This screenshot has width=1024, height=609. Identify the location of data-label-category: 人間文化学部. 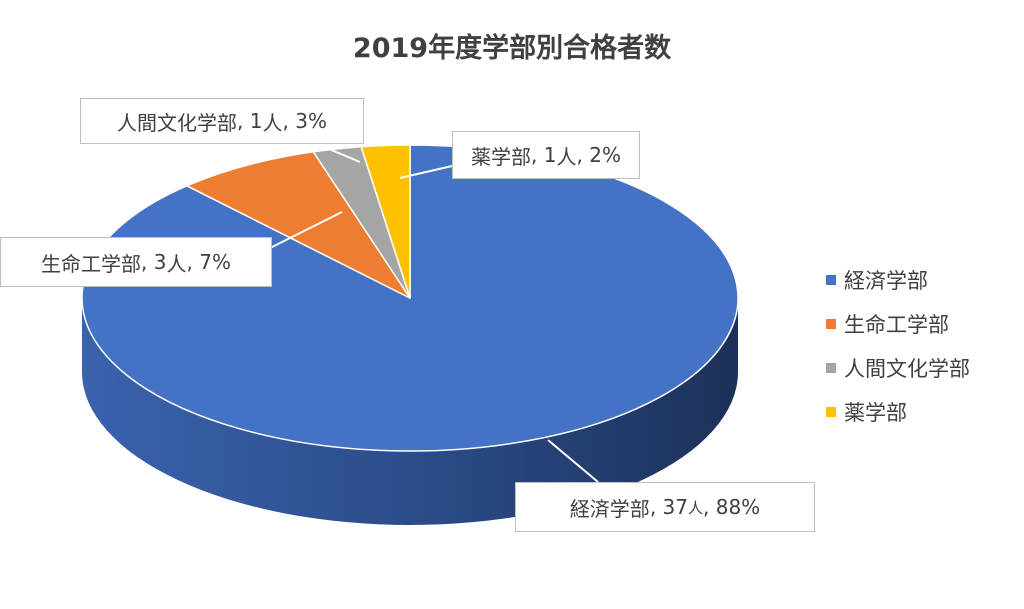
(177, 122).